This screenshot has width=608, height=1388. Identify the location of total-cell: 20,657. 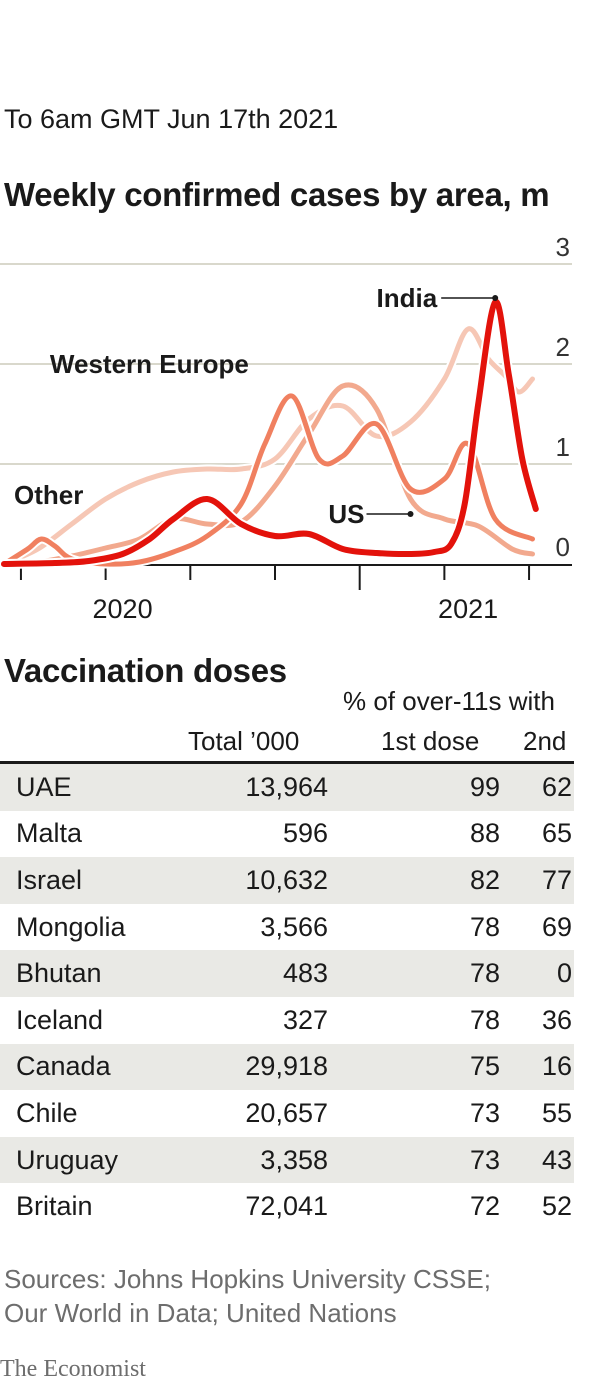
(286, 1112).